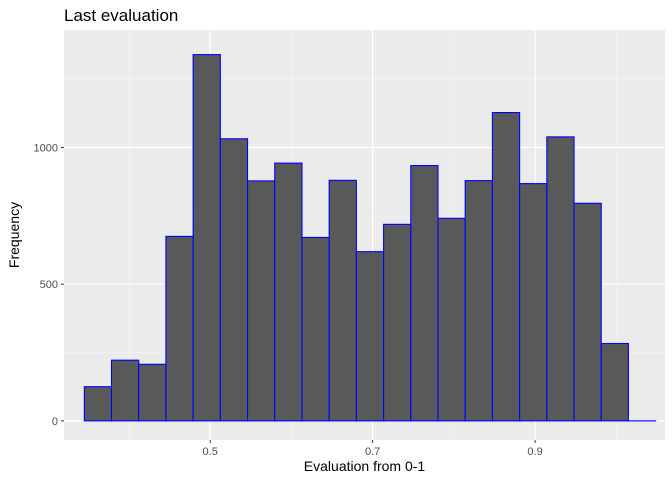 This screenshot has height=480, width=672. I want to click on y-tick-label: 500, so click(49, 285).